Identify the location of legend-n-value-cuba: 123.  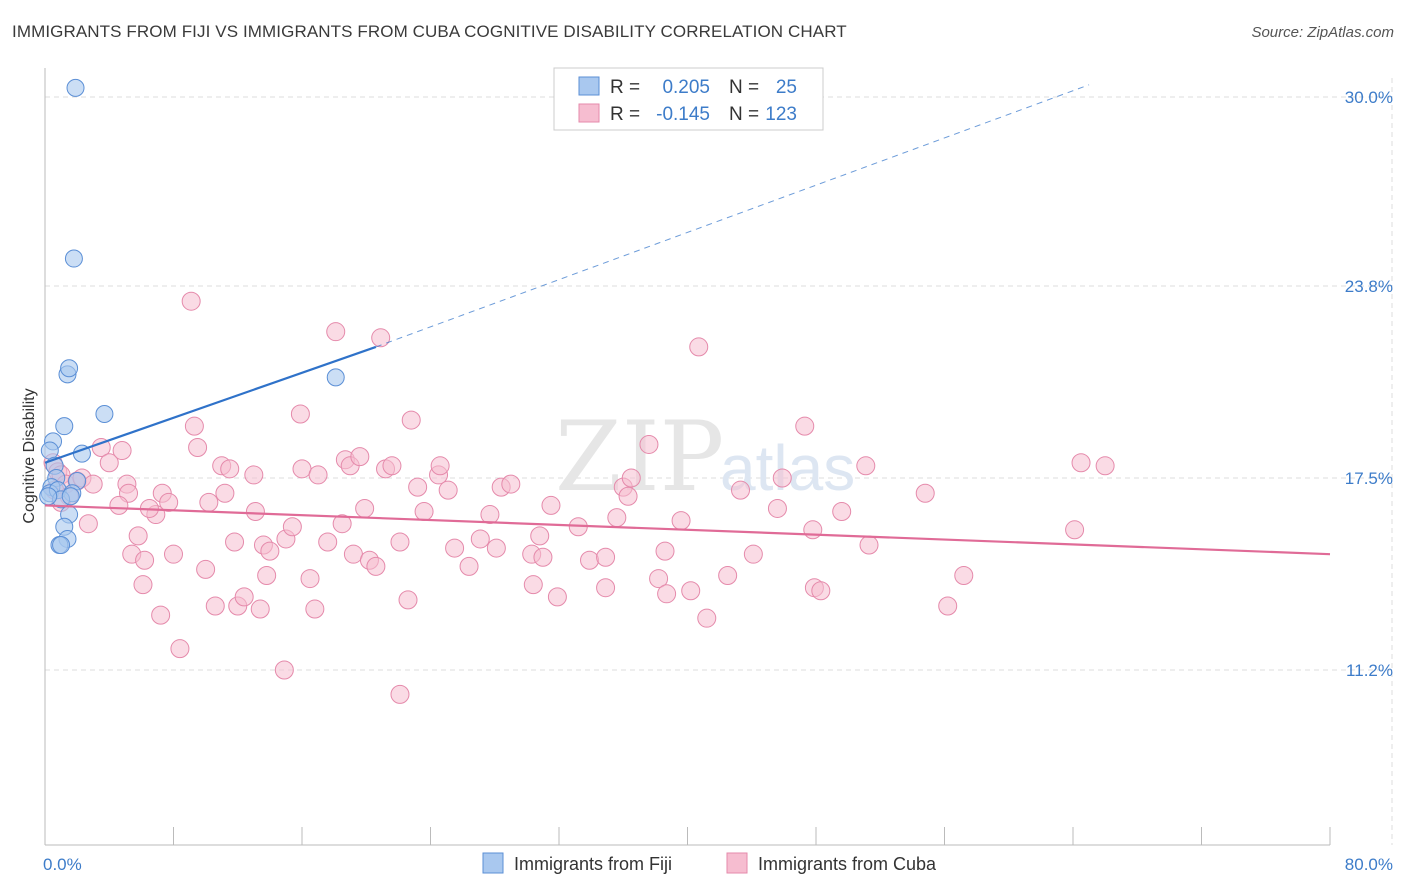
(781, 114).